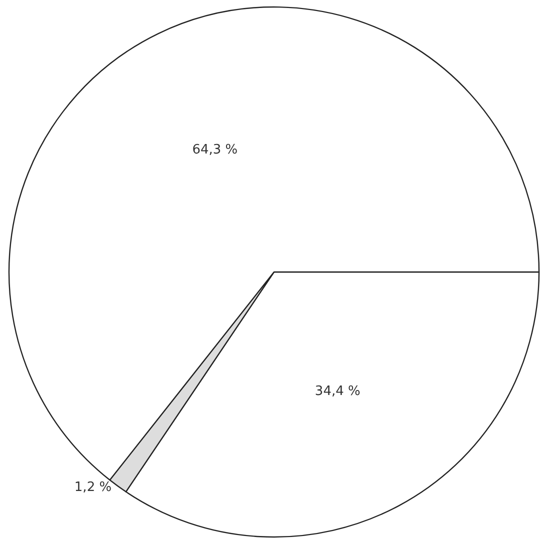  What do you see at coordinates (337, 392) in the screenshot?
I see `data-label: 34,4 %` at bounding box center [337, 392].